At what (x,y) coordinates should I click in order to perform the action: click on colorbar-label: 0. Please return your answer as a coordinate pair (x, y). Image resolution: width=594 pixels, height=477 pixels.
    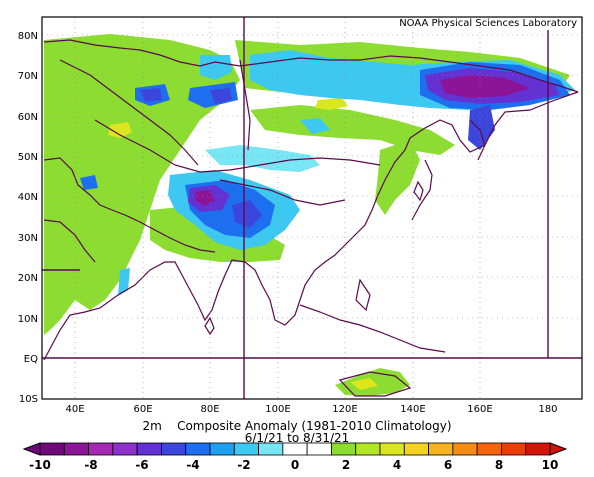
    Looking at the image, I should click on (295, 465).